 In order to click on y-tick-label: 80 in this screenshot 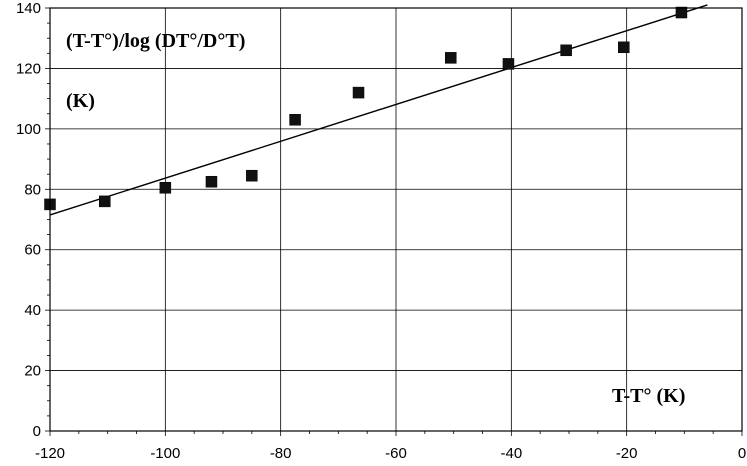, I will do `click(32, 189)`.